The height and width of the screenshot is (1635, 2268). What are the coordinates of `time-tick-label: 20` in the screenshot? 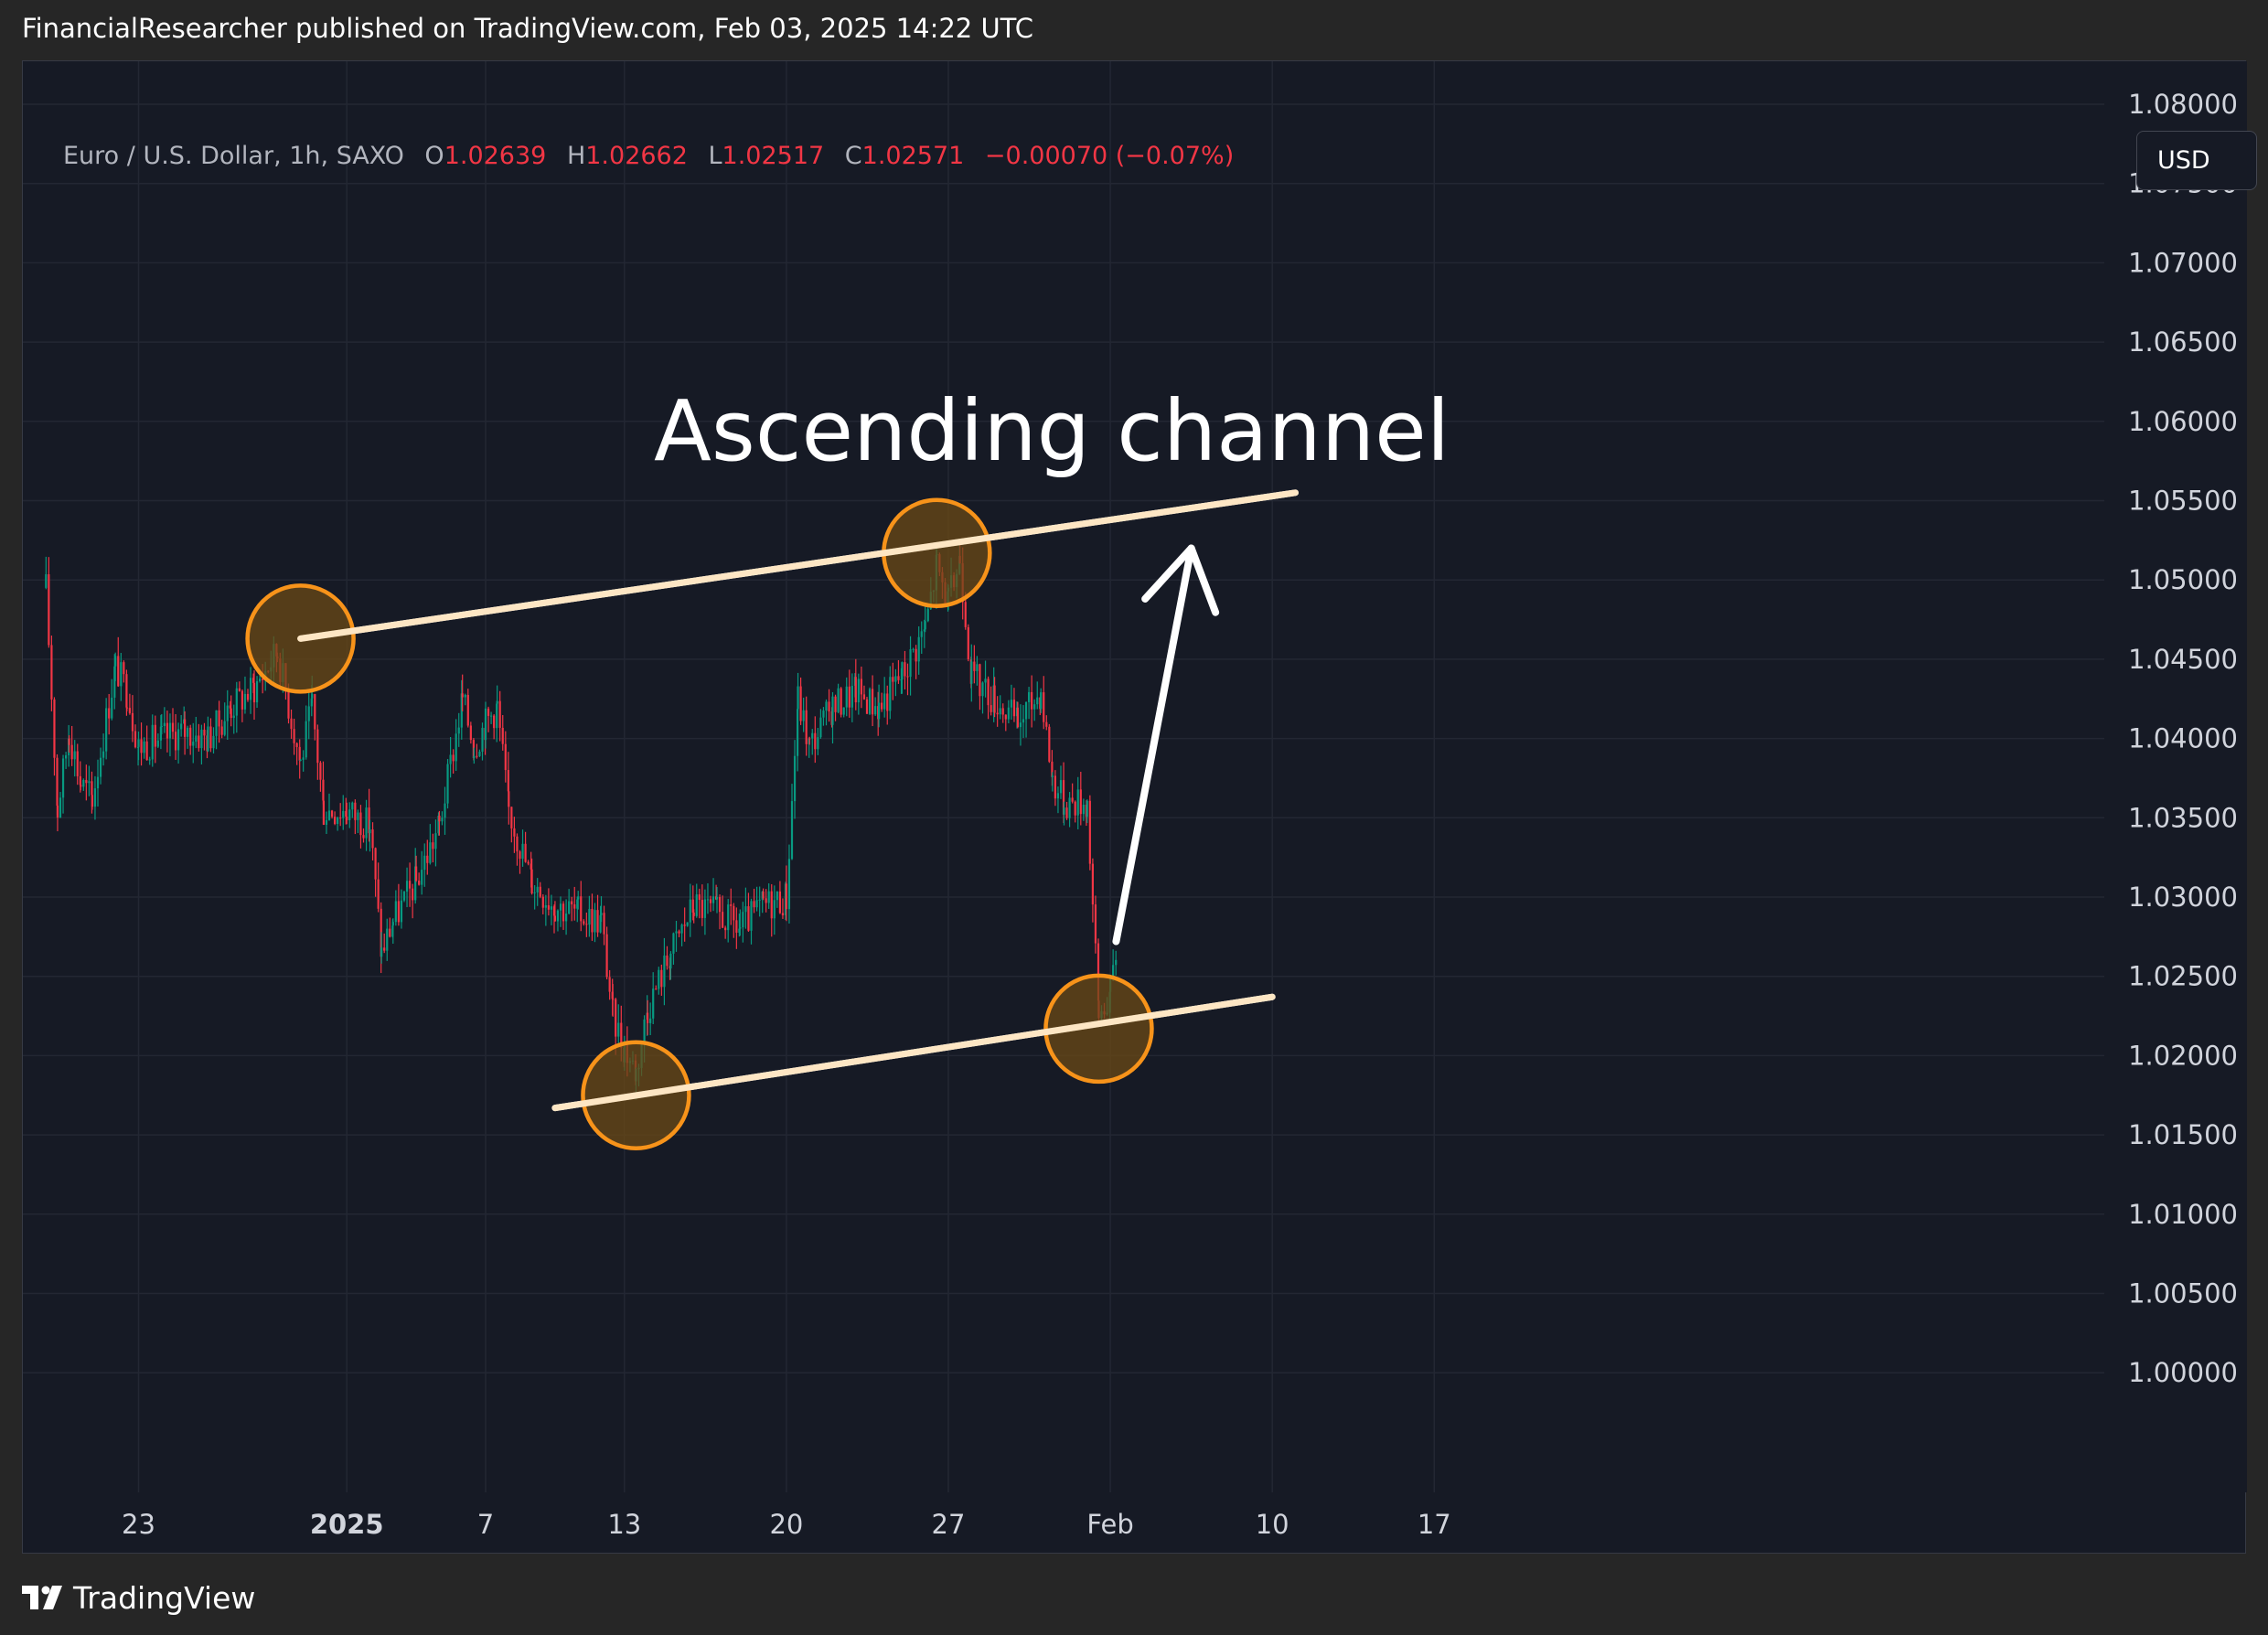 It's located at (786, 1525).